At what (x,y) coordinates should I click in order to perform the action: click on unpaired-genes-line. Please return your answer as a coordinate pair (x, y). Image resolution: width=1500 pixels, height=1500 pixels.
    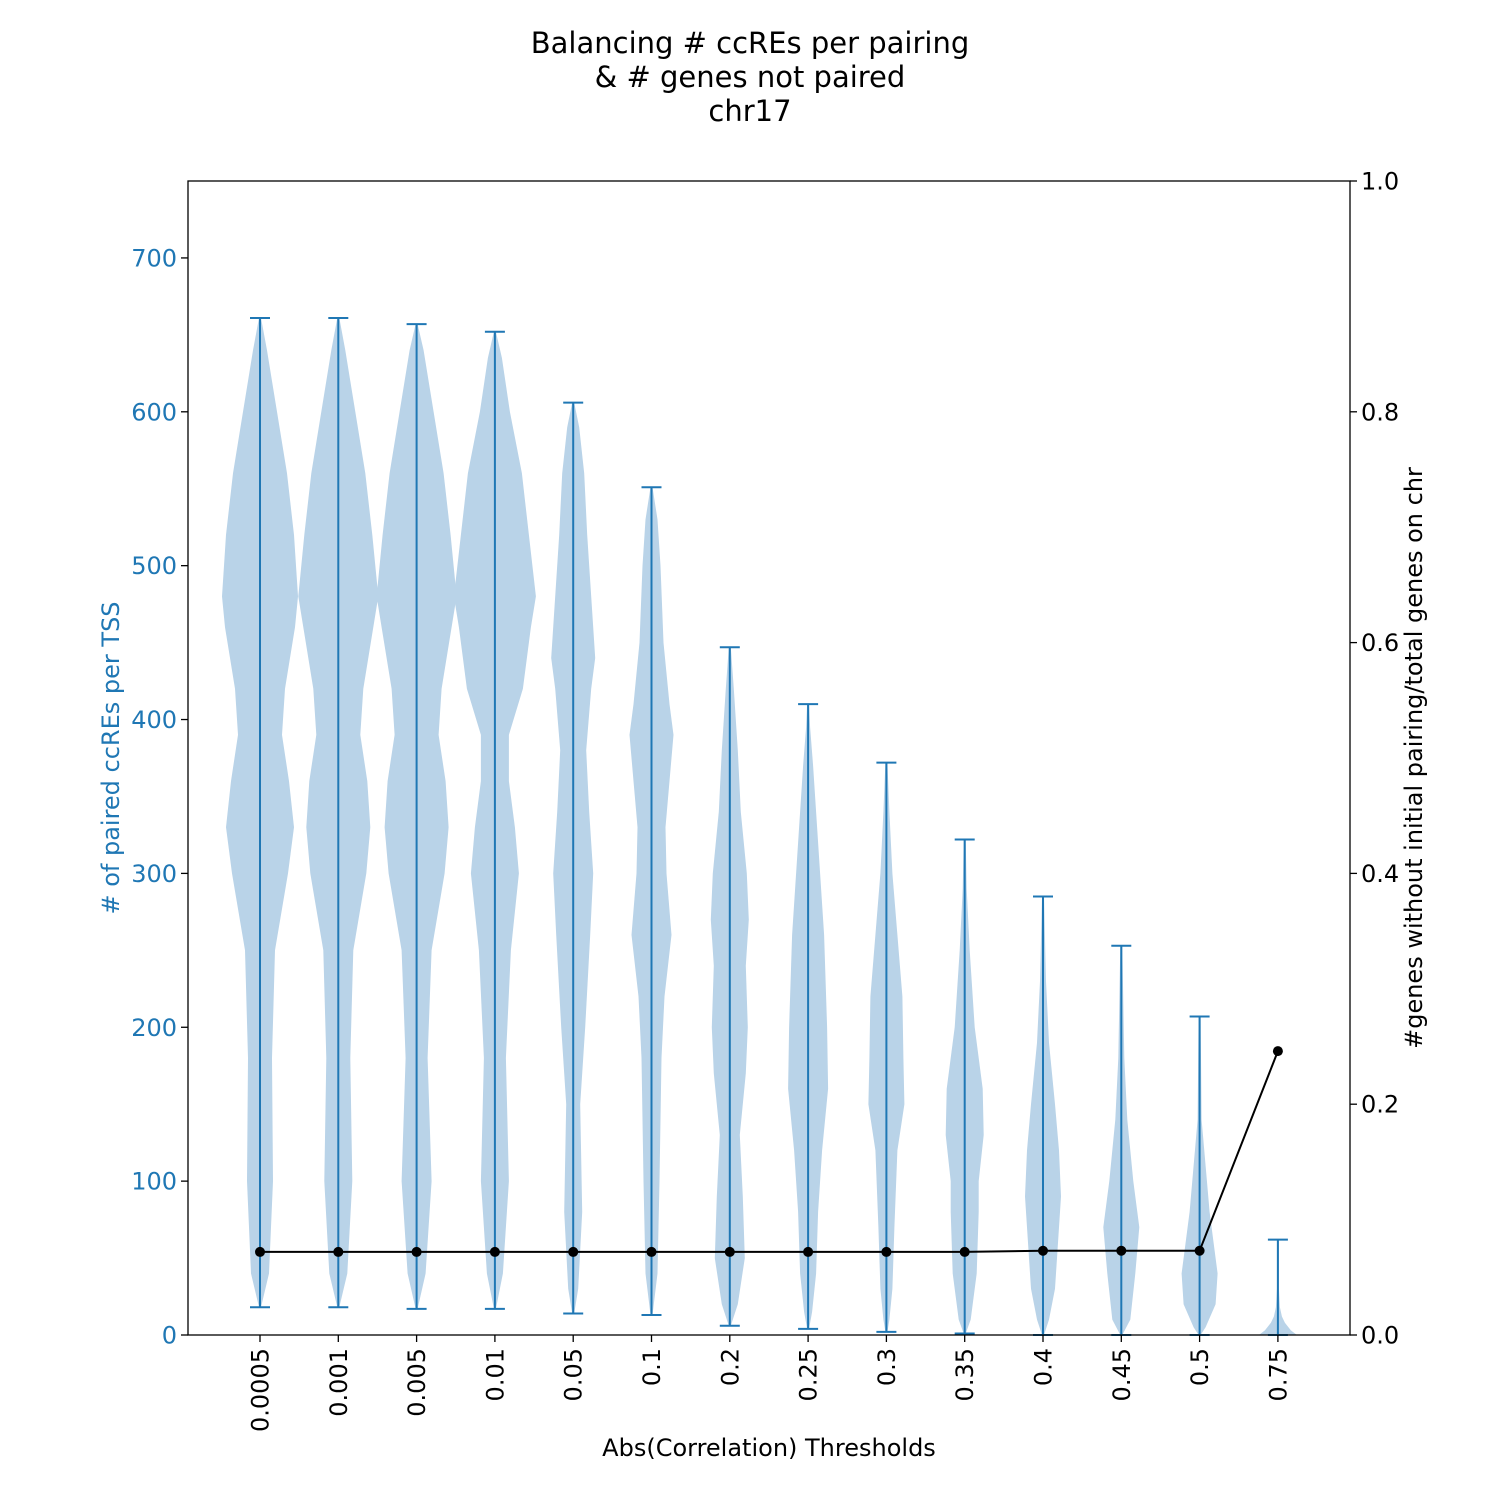
    Looking at the image, I should click on (769, 1151).